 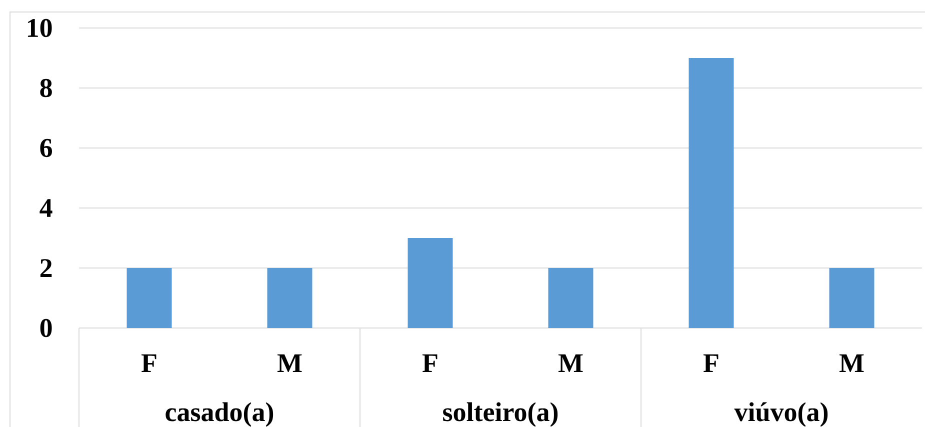 What do you see at coordinates (40, 28) in the screenshot?
I see `y-tick-label: 10` at bounding box center [40, 28].